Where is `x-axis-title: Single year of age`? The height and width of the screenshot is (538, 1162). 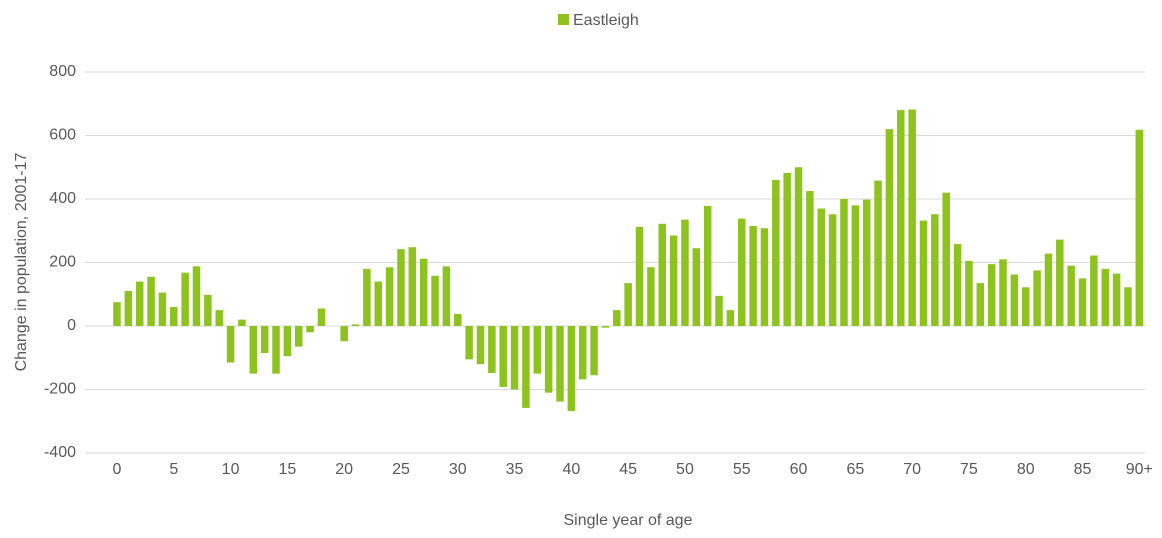
x-axis-title: Single year of age is located at coordinates (628, 520).